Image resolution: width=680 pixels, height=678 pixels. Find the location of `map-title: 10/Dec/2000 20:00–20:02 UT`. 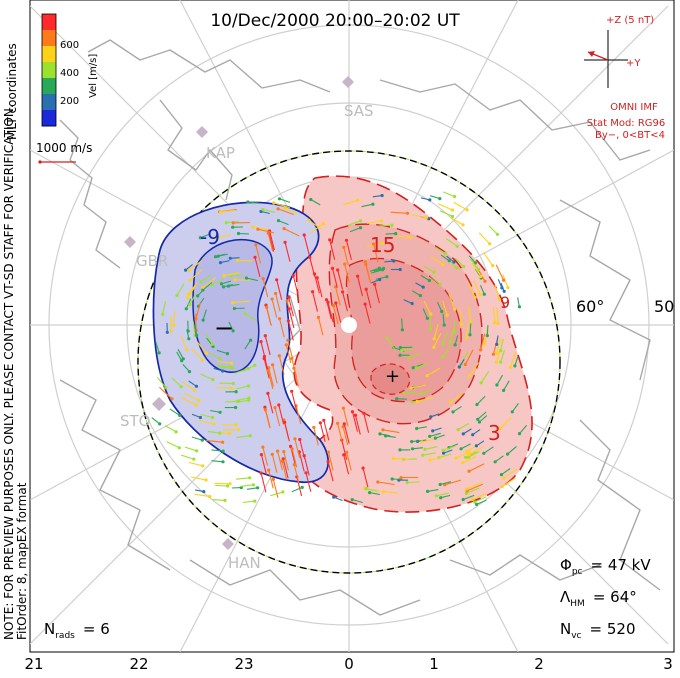

map-title: 10/Dec/2000 20:00–20:02 UT is located at coordinates (335, 21).